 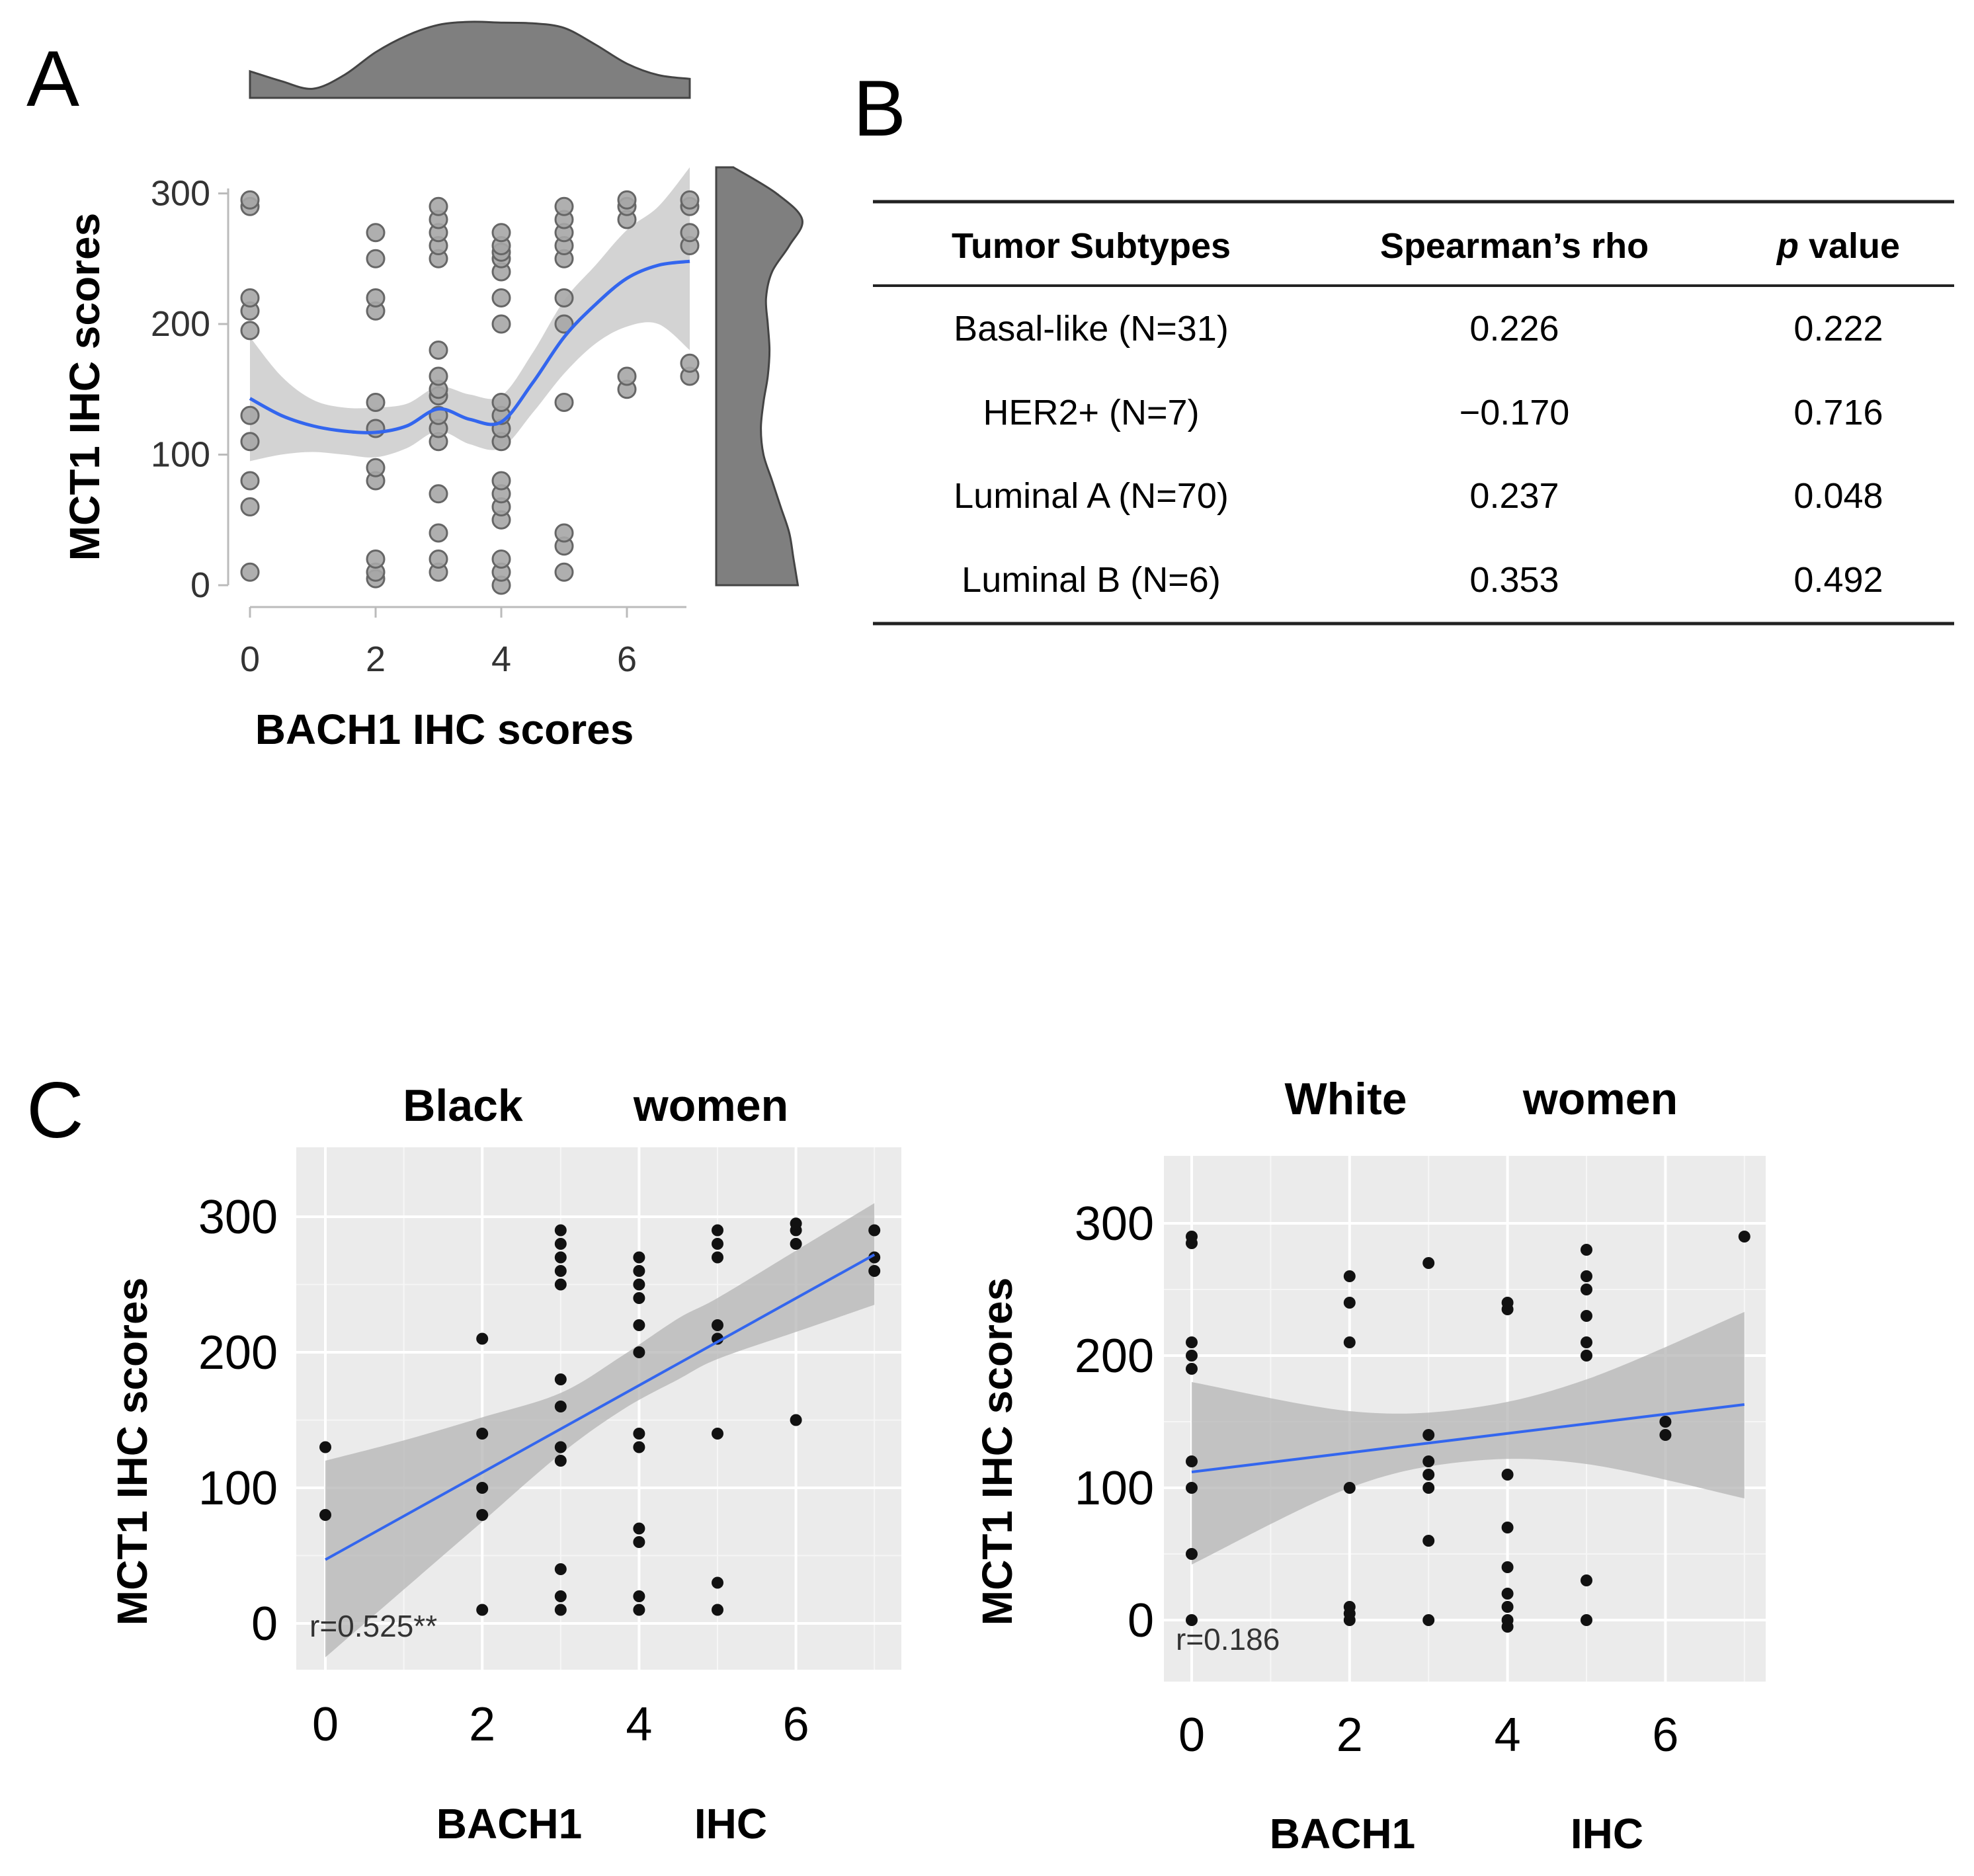 What do you see at coordinates (730, 1824) in the screenshot?
I see `c-left-x-label-word-2: IHC` at bounding box center [730, 1824].